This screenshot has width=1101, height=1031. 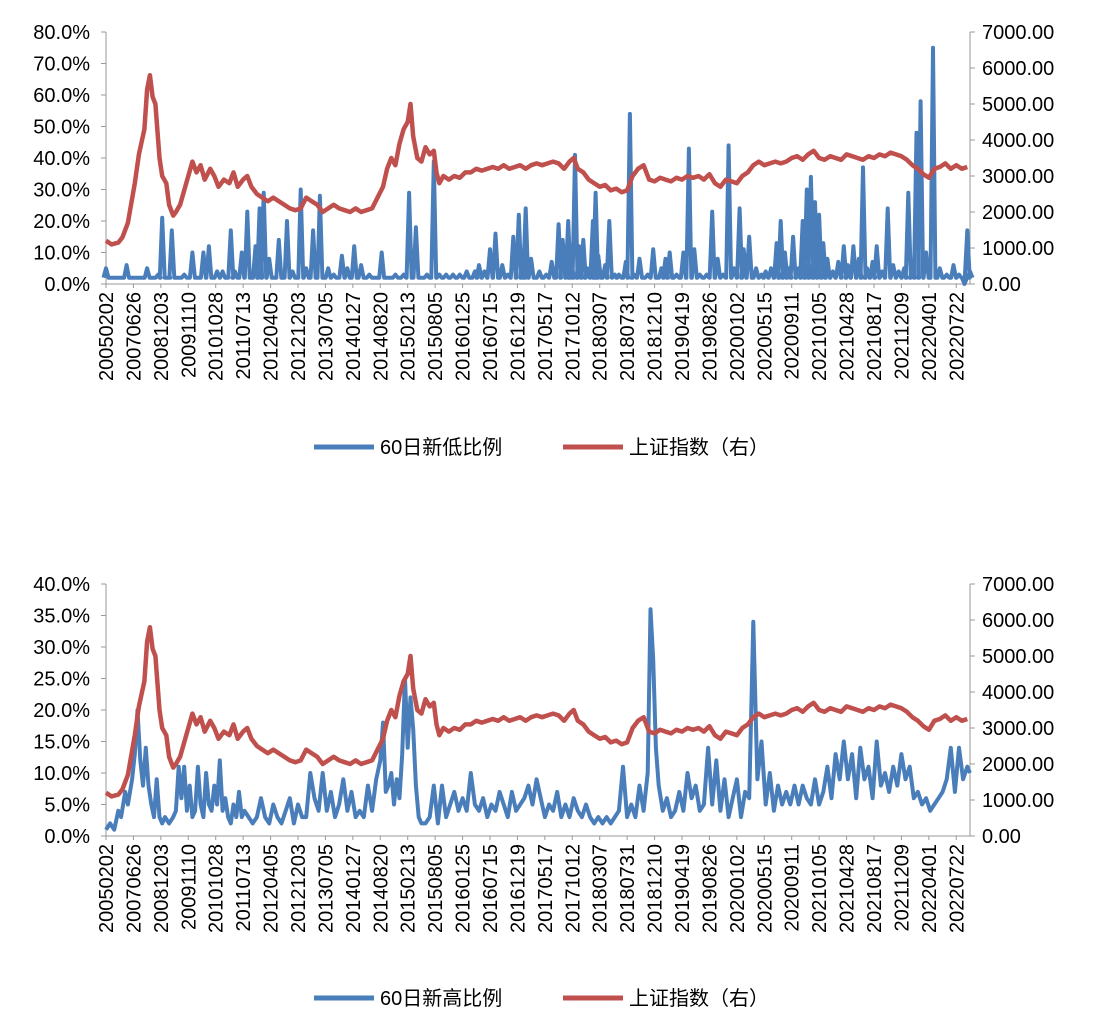 What do you see at coordinates (61, 617) in the screenshot?
I see `y-tick-label-left: 35.0%` at bounding box center [61, 617].